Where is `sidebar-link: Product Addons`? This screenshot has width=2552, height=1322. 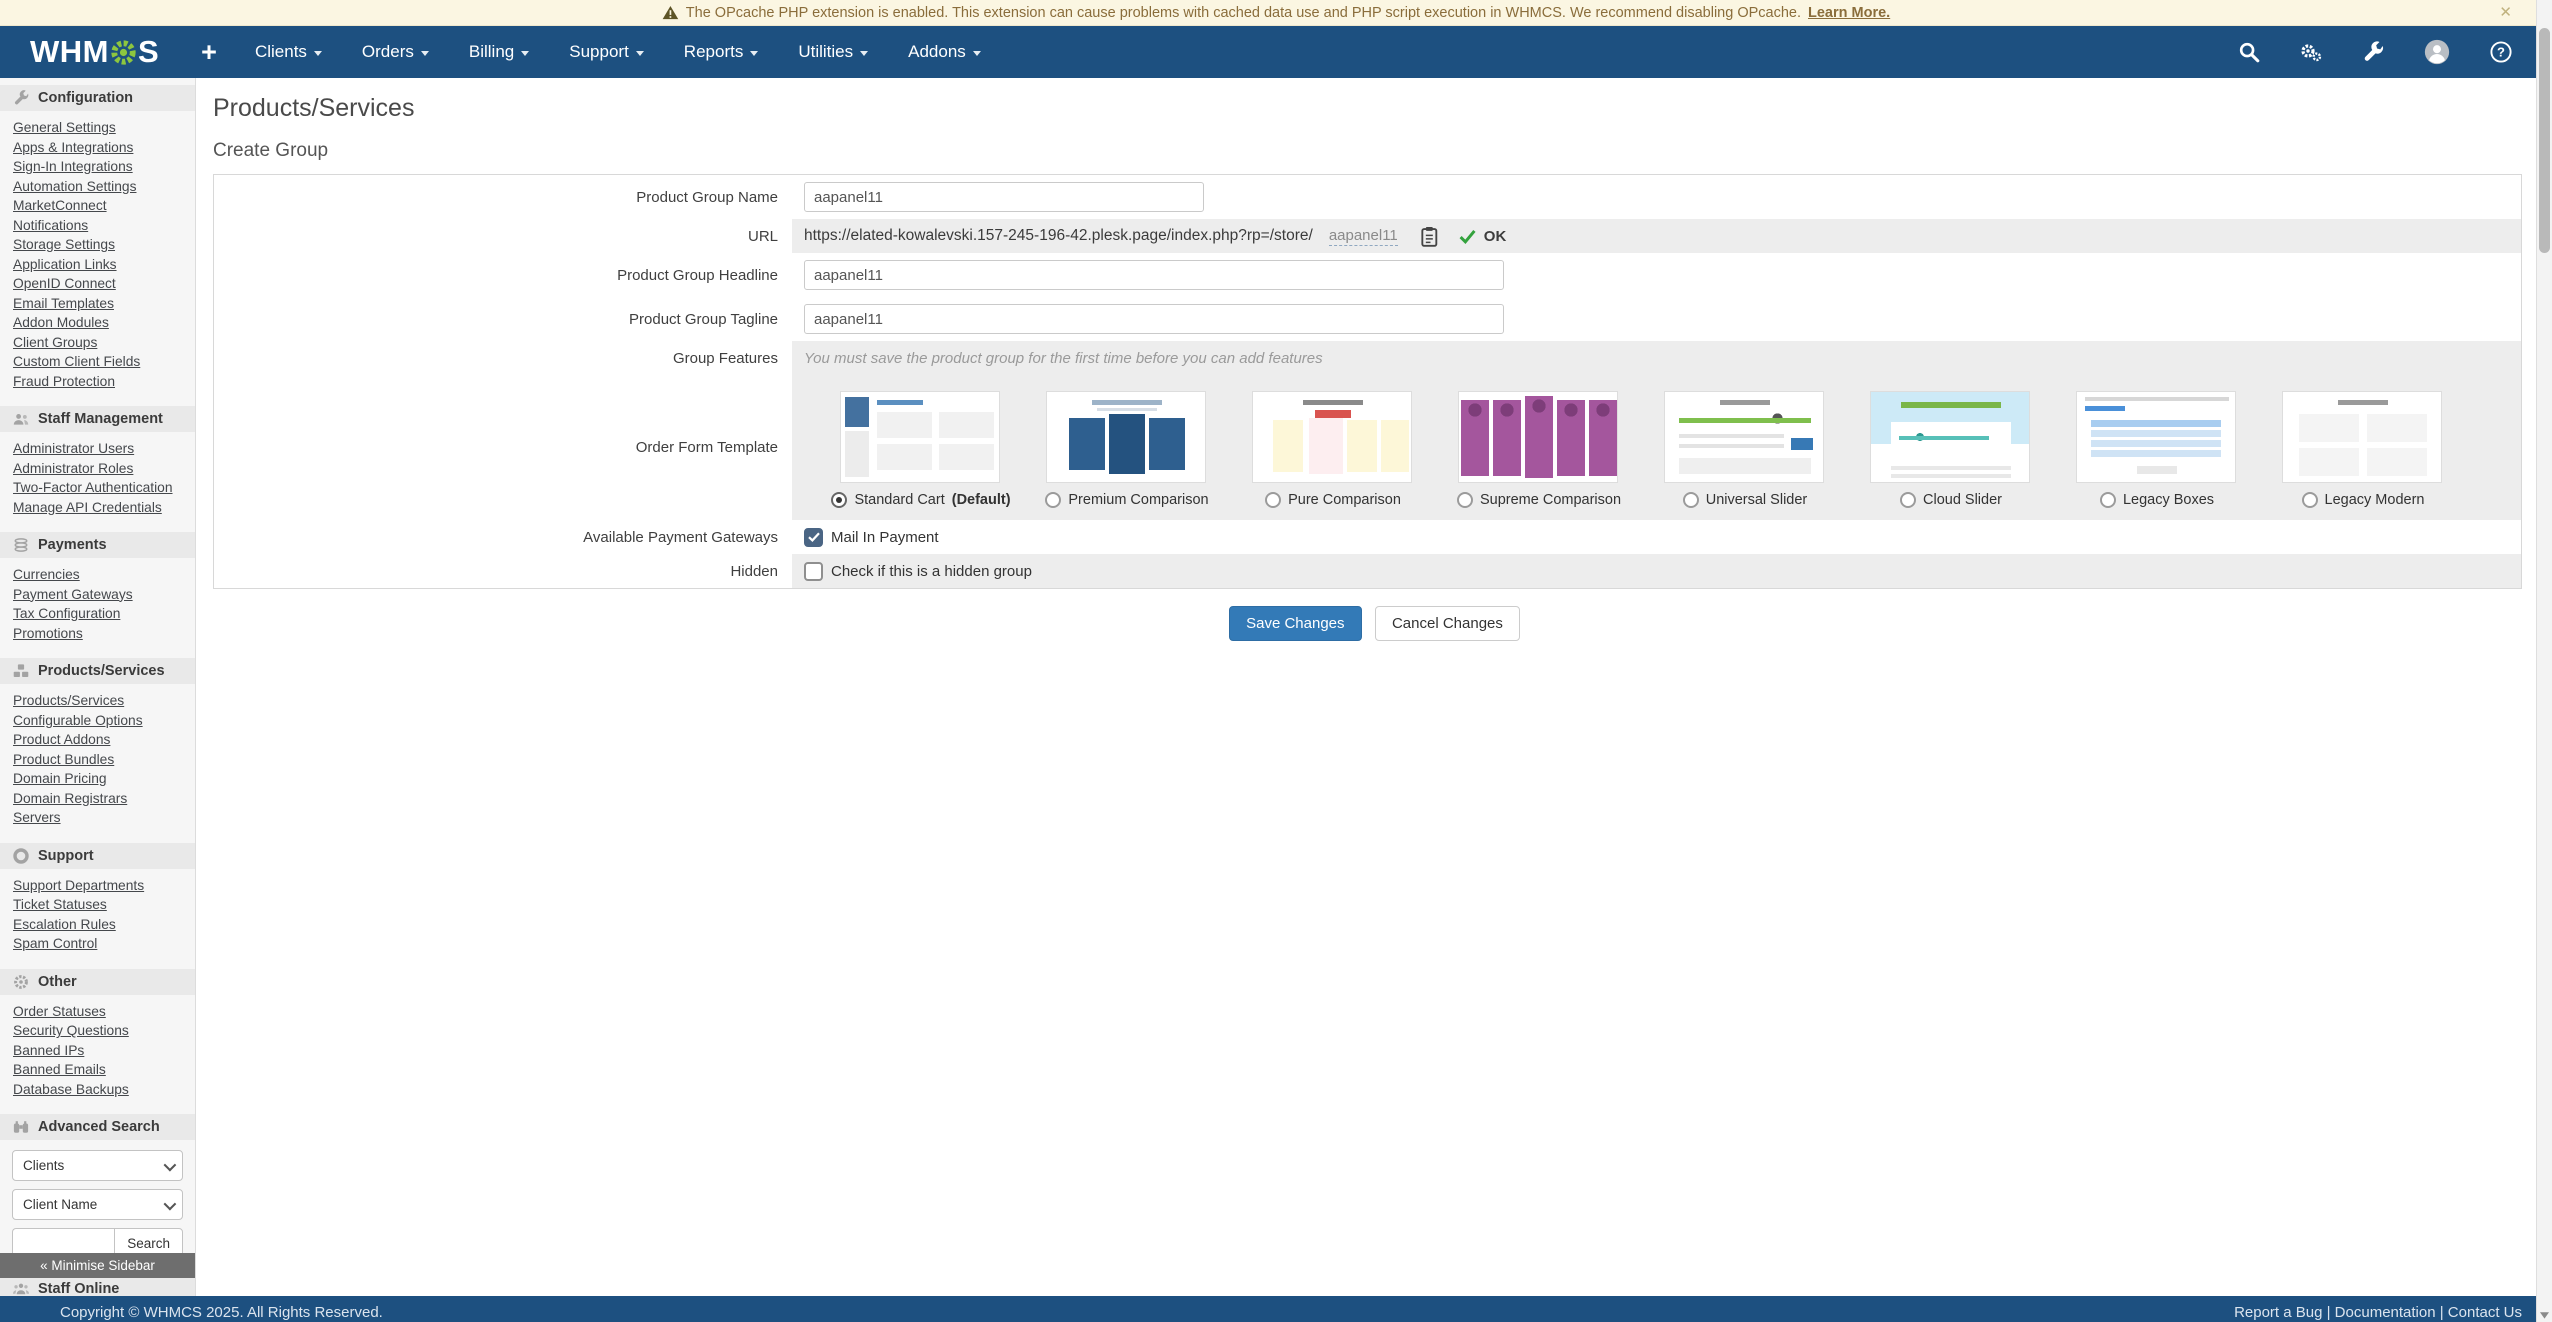 sidebar-link: Product Addons is located at coordinates (62, 739).